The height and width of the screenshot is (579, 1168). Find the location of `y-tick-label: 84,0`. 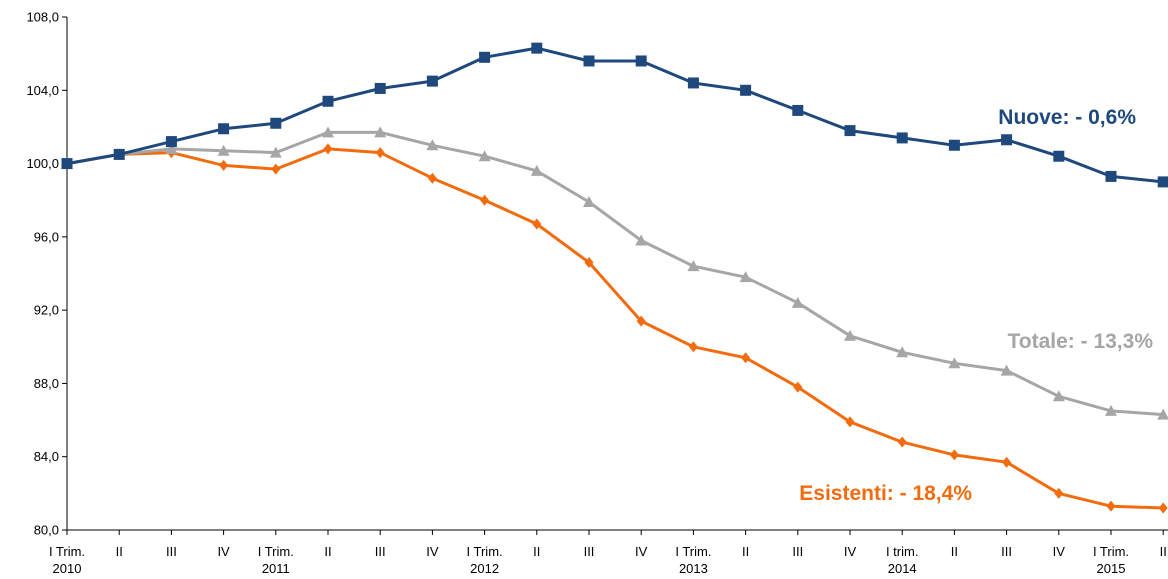

y-tick-label: 84,0 is located at coordinates (46, 456).